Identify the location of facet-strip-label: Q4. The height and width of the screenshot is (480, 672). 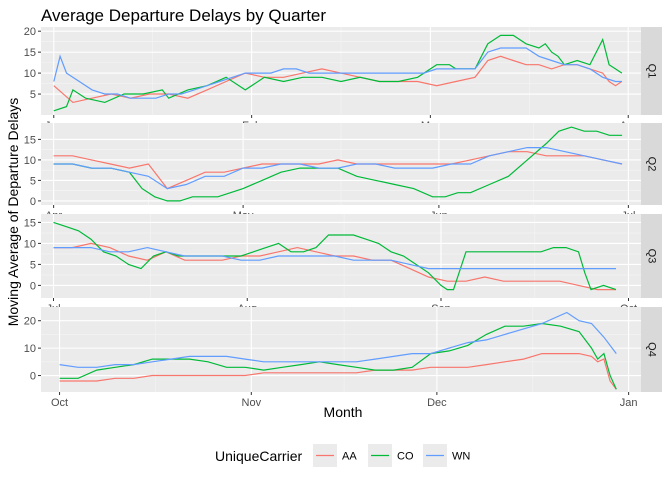
(652, 349).